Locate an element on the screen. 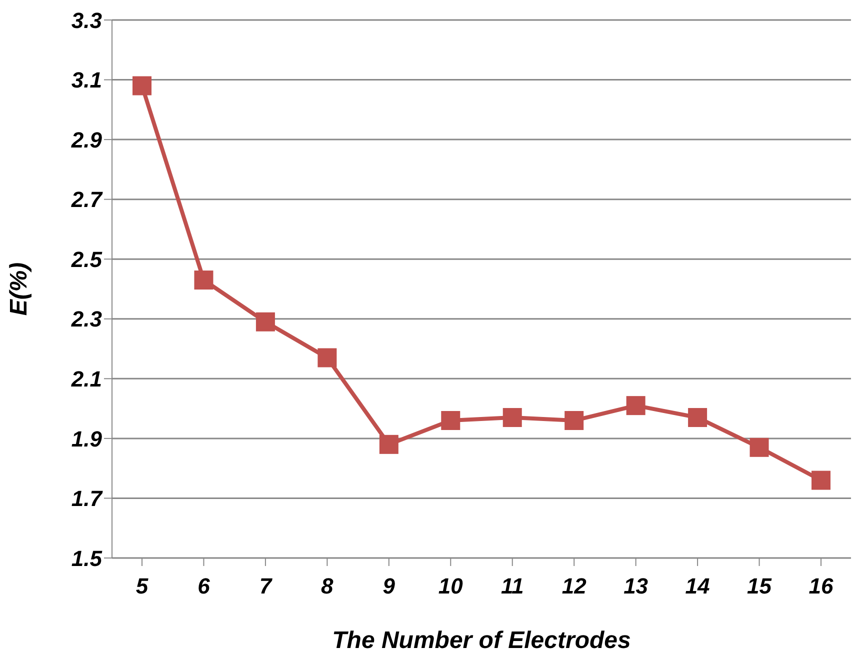 The width and height of the screenshot is (861, 670). y-tick-label: 1.5 is located at coordinates (87, 558).